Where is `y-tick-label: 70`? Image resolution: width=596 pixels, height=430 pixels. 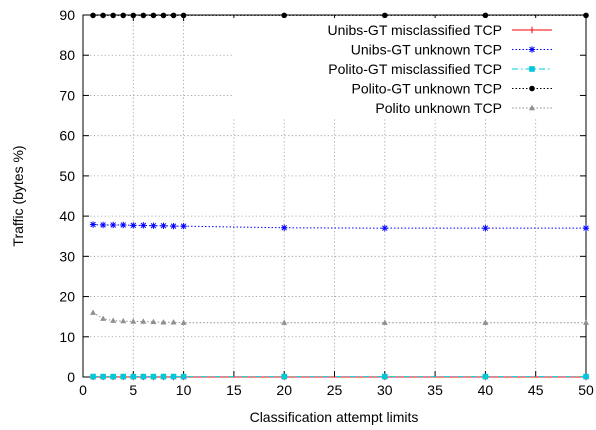 y-tick-label: 70 is located at coordinates (67, 95).